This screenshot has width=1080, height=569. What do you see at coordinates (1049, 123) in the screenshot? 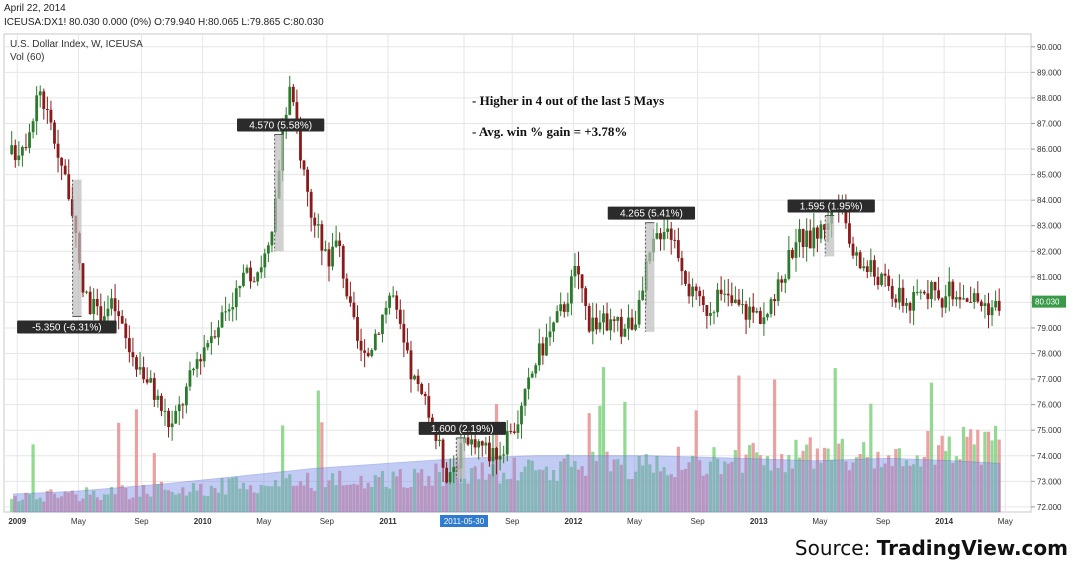
I see `y-tick-label: 87.000` at bounding box center [1049, 123].